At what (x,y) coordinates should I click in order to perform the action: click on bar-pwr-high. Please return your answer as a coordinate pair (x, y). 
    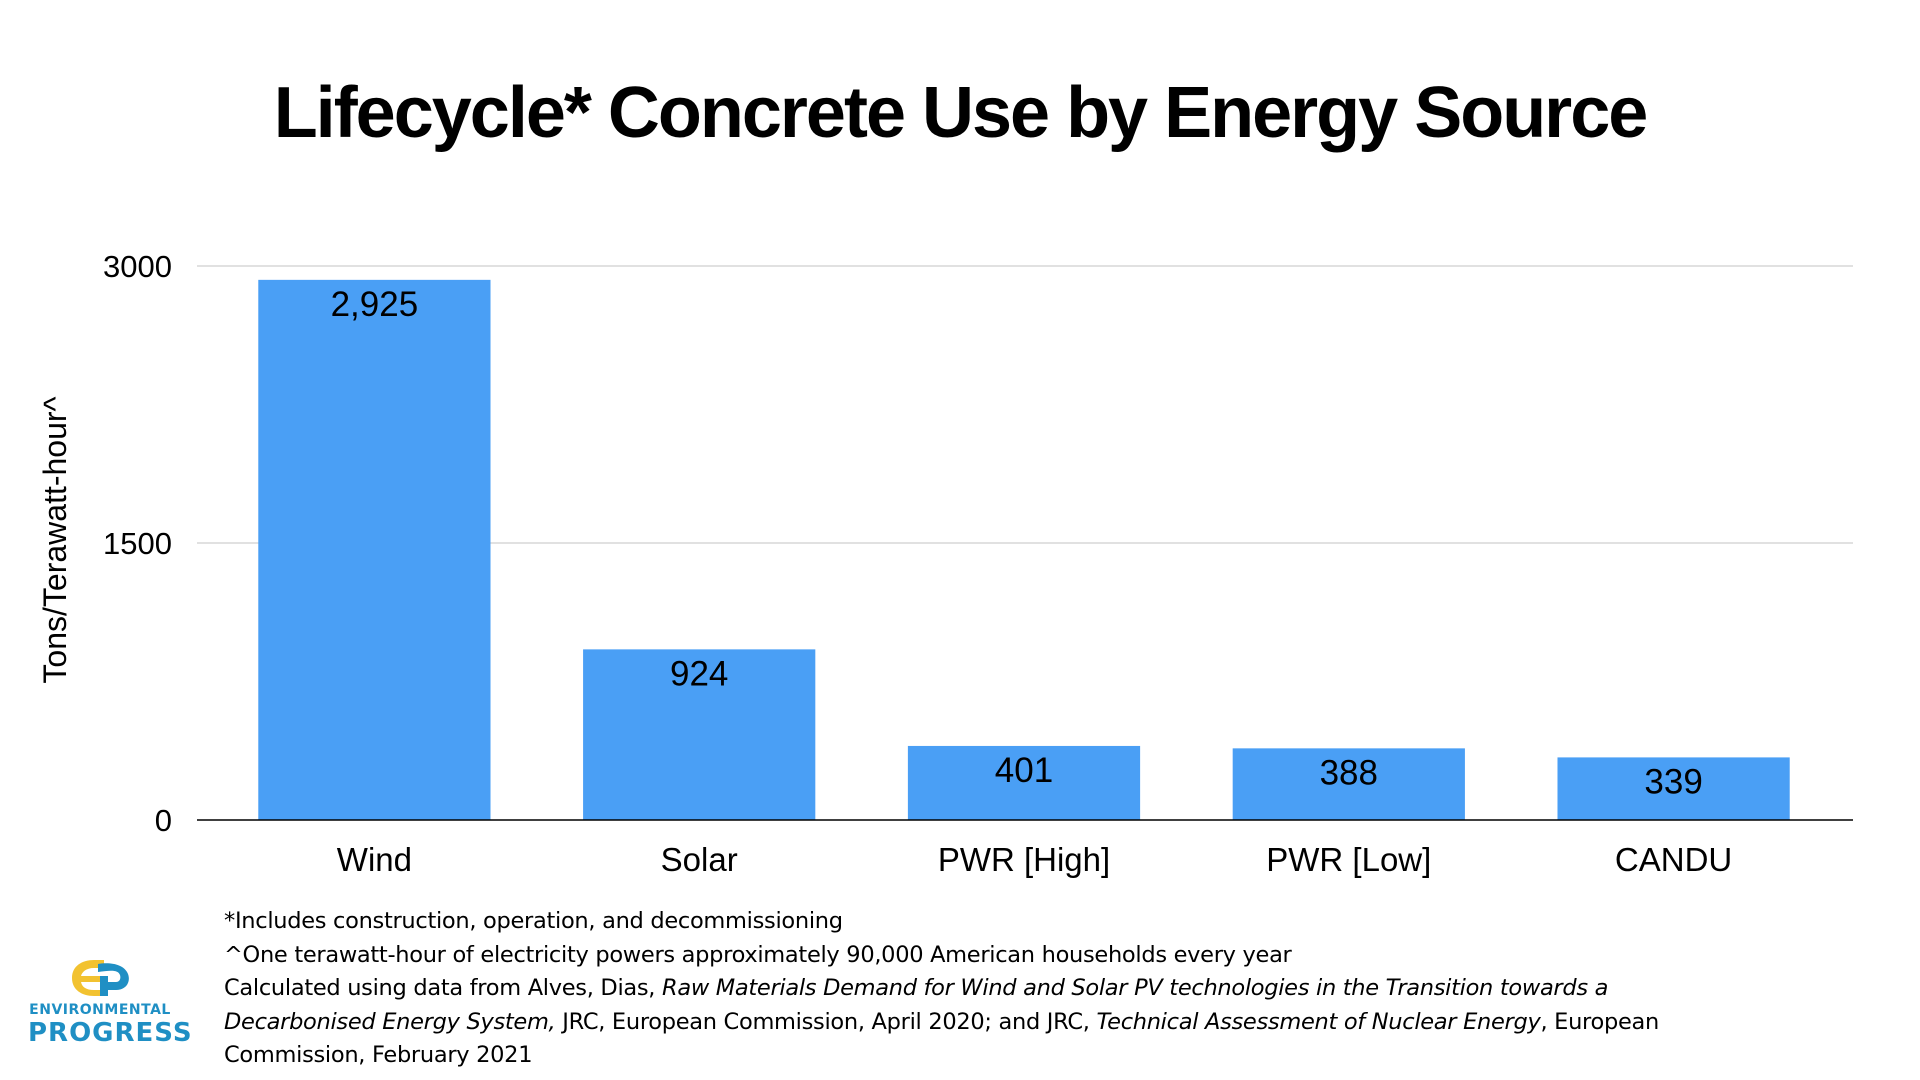
    Looking at the image, I should click on (1024, 782).